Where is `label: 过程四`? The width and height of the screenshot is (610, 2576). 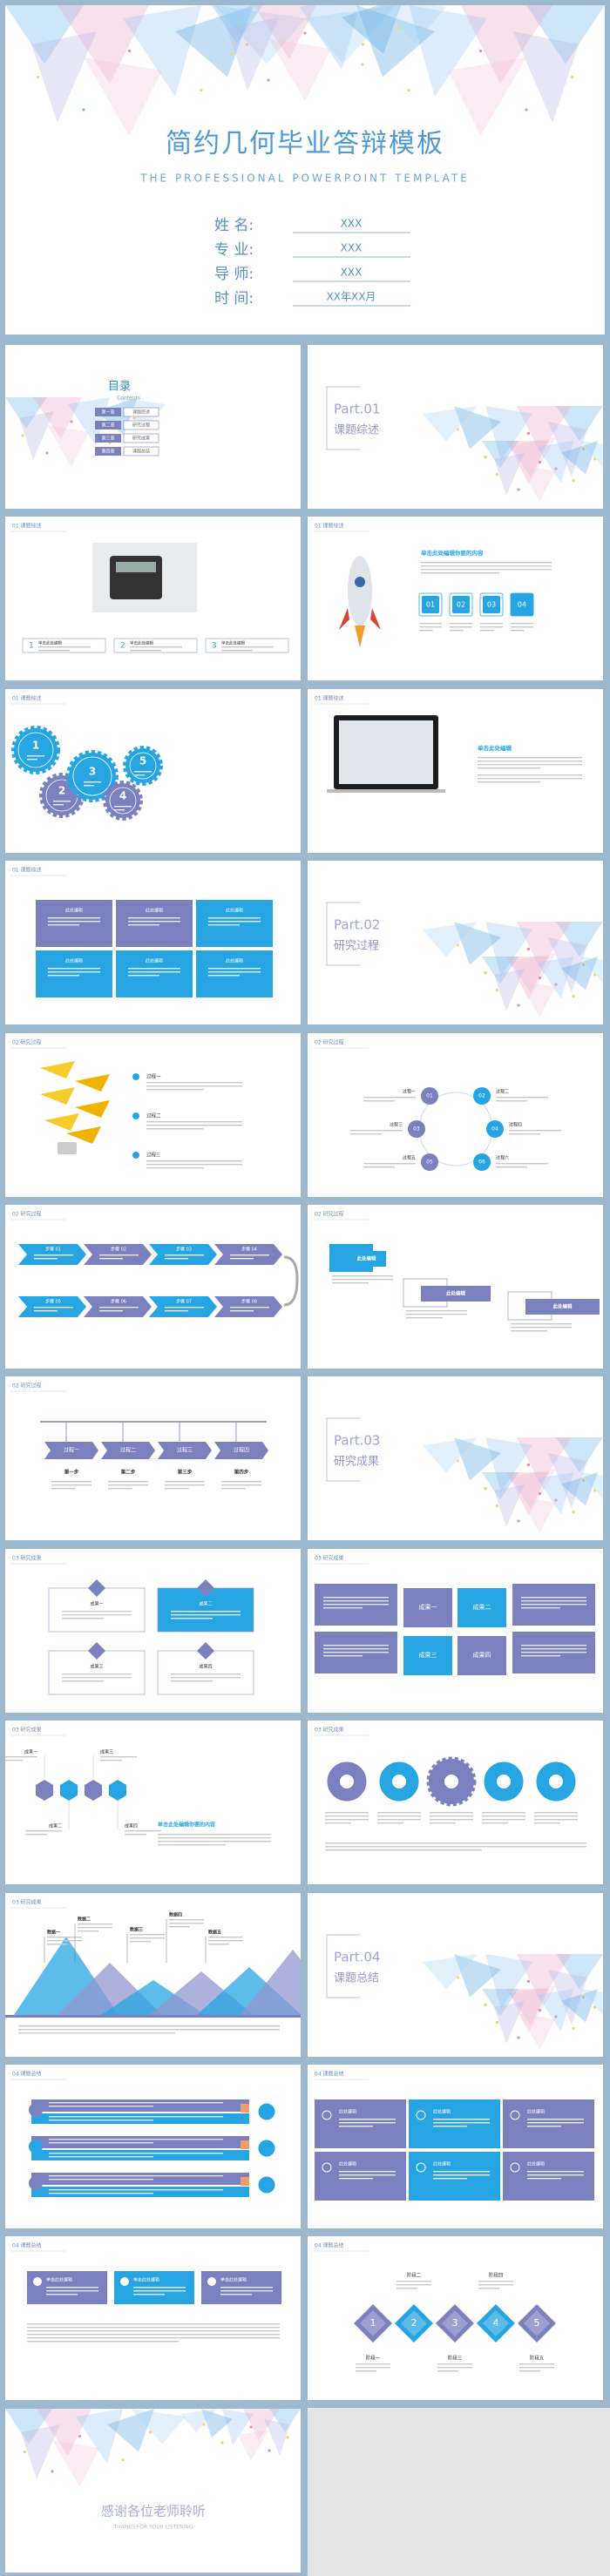 label: 过程四 is located at coordinates (241, 1450).